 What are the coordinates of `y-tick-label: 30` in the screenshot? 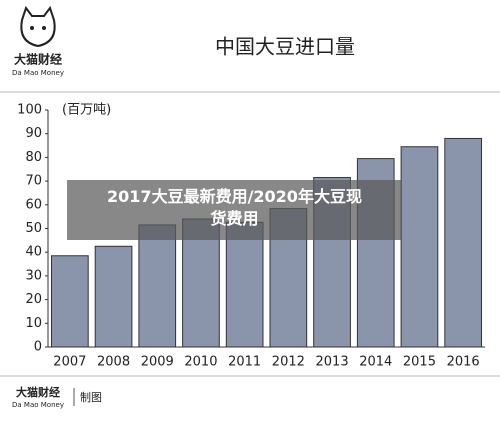 It's located at (33, 275).